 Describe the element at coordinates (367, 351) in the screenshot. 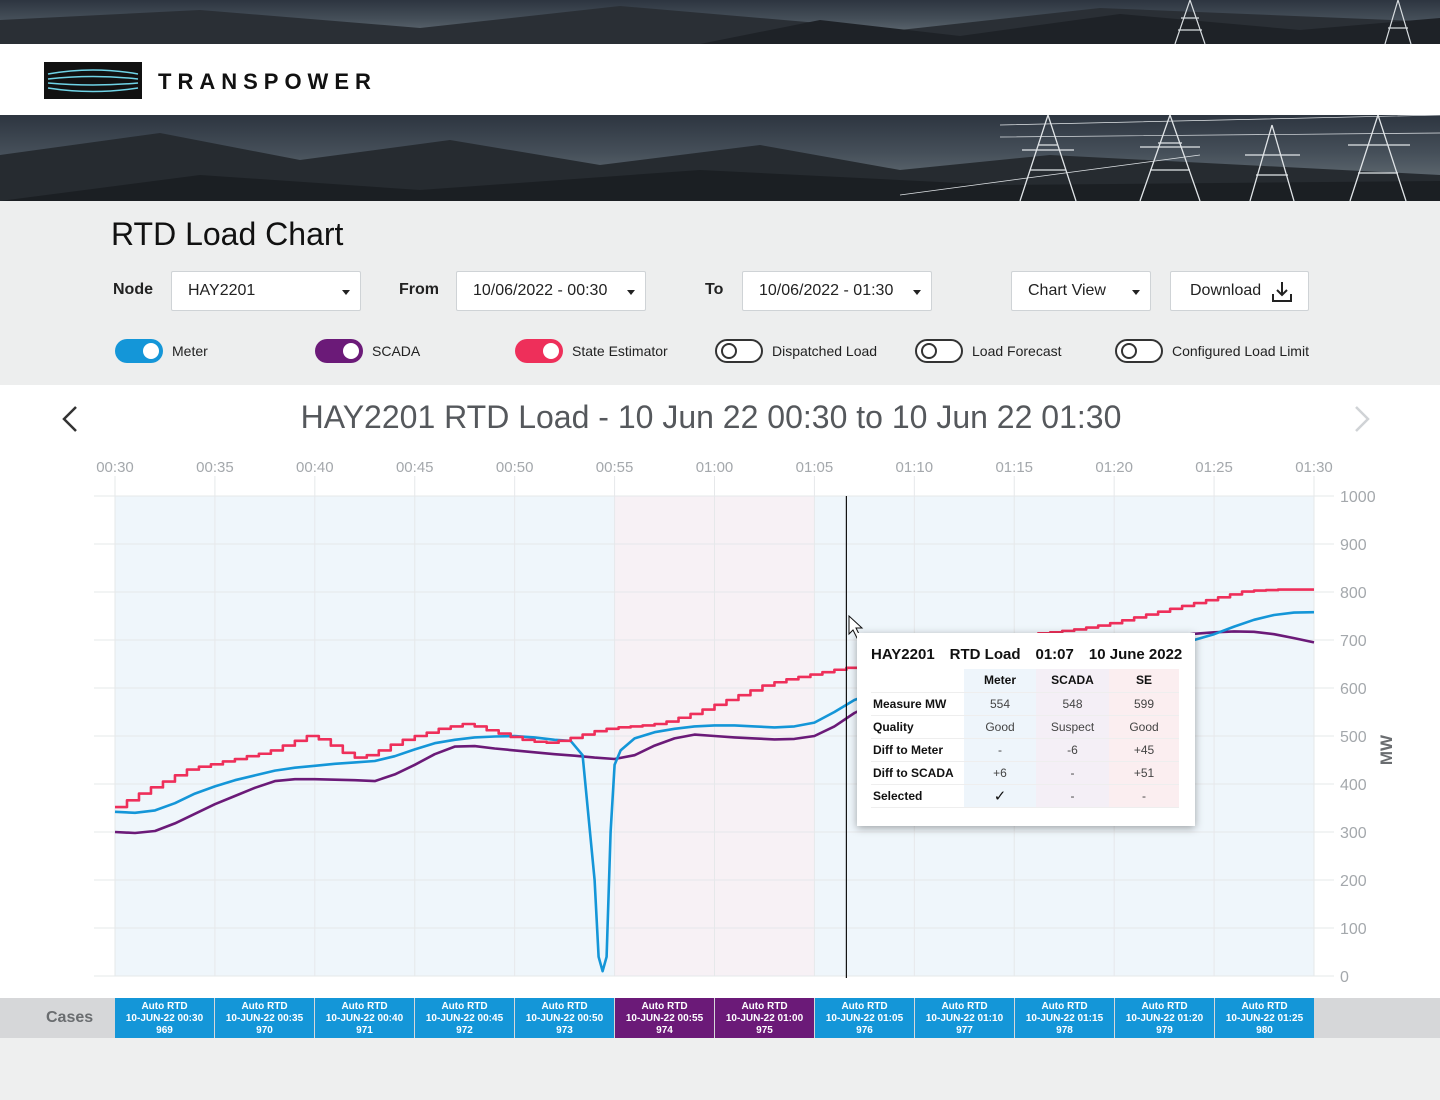

I see `toggle-scada: SCADA` at that location.